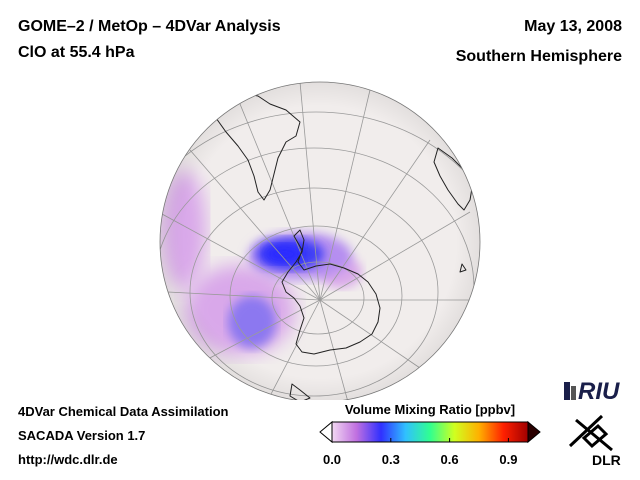 The width and height of the screenshot is (640, 480). I want to click on footer-assimilation-label: 4DVar Chemical Data Assimilation, so click(123, 411).